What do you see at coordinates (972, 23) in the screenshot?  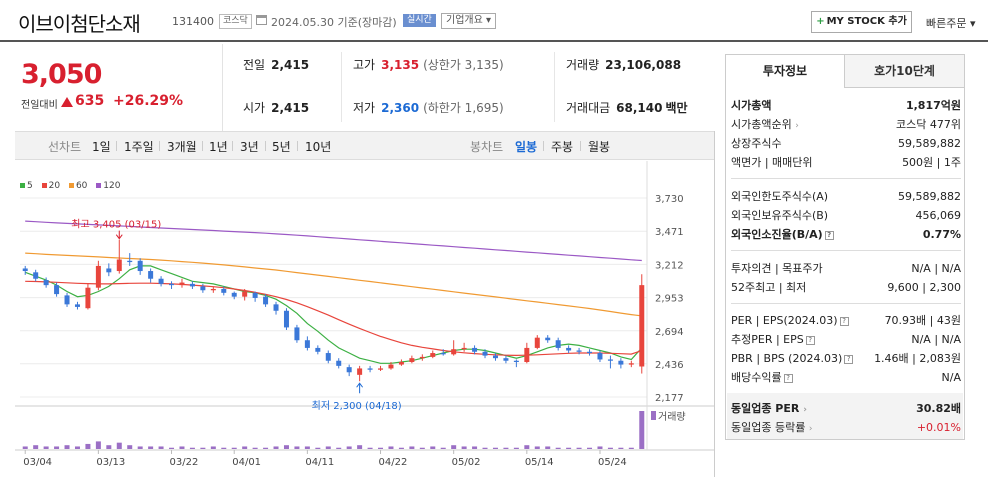 I see `chevron-down-icon: ▾` at bounding box center [972, 23].